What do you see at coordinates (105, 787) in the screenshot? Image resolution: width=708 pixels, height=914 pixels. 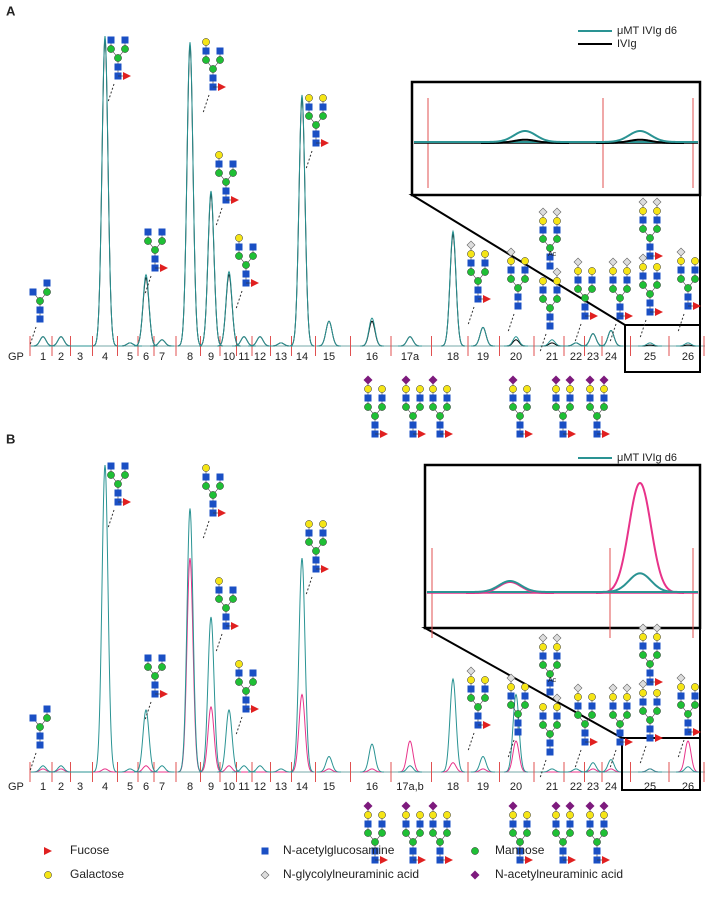 I see `x-tick-label: 4` at bounding box center [105, 787].